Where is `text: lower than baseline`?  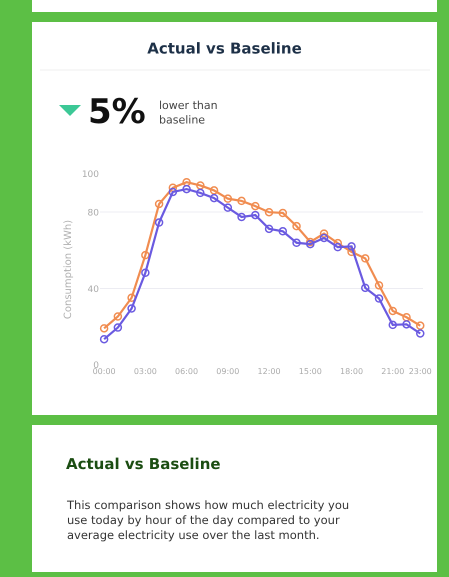
text: lower than baseline is located at coordinates (188, 112).